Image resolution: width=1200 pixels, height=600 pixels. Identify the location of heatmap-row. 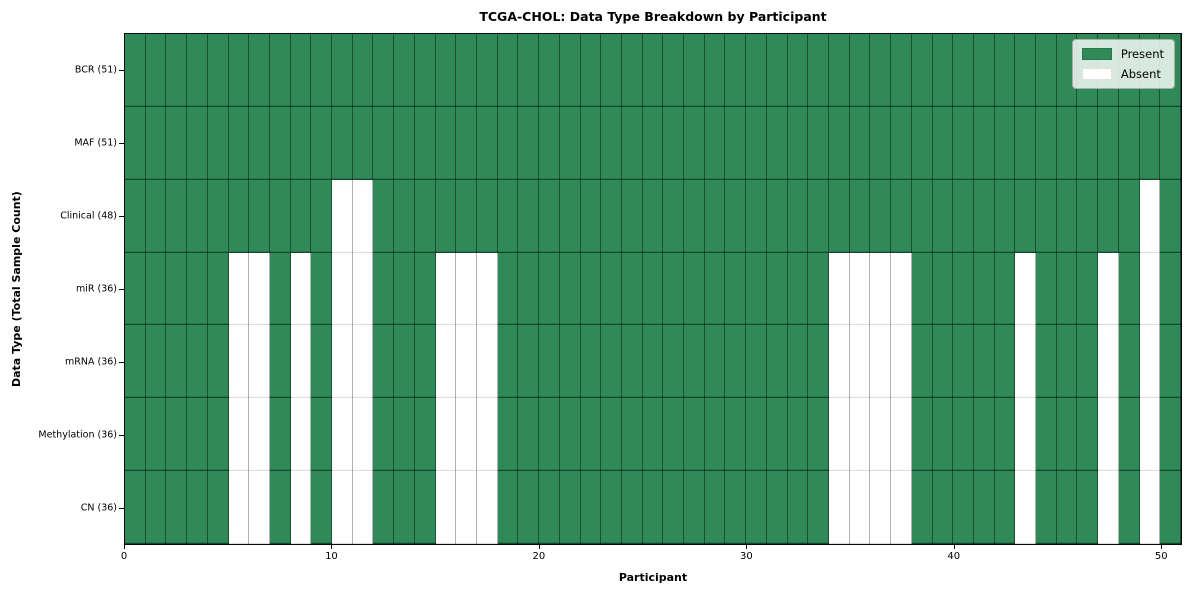
(653, 435).